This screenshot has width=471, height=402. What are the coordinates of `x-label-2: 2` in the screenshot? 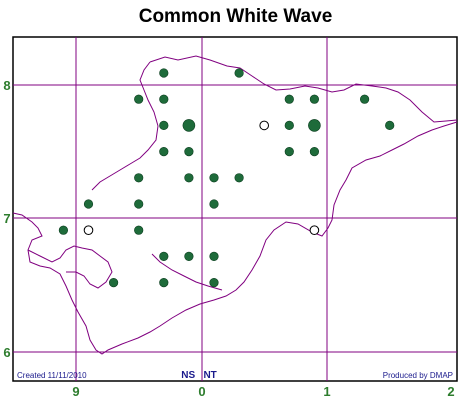 It's located at (450, 391).